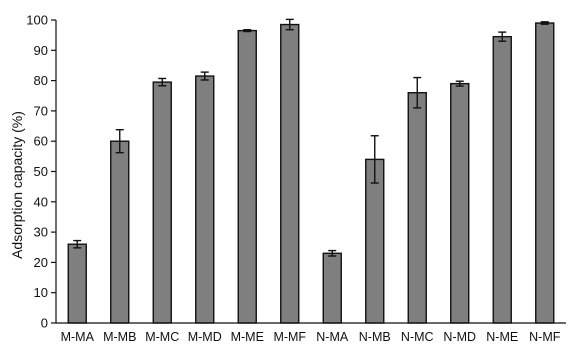 The width and height of the screenshot is (570, 347). Describe the element at coordinates (37, 20) in the screenshot. I see `y-tick-label: 100` at that location.